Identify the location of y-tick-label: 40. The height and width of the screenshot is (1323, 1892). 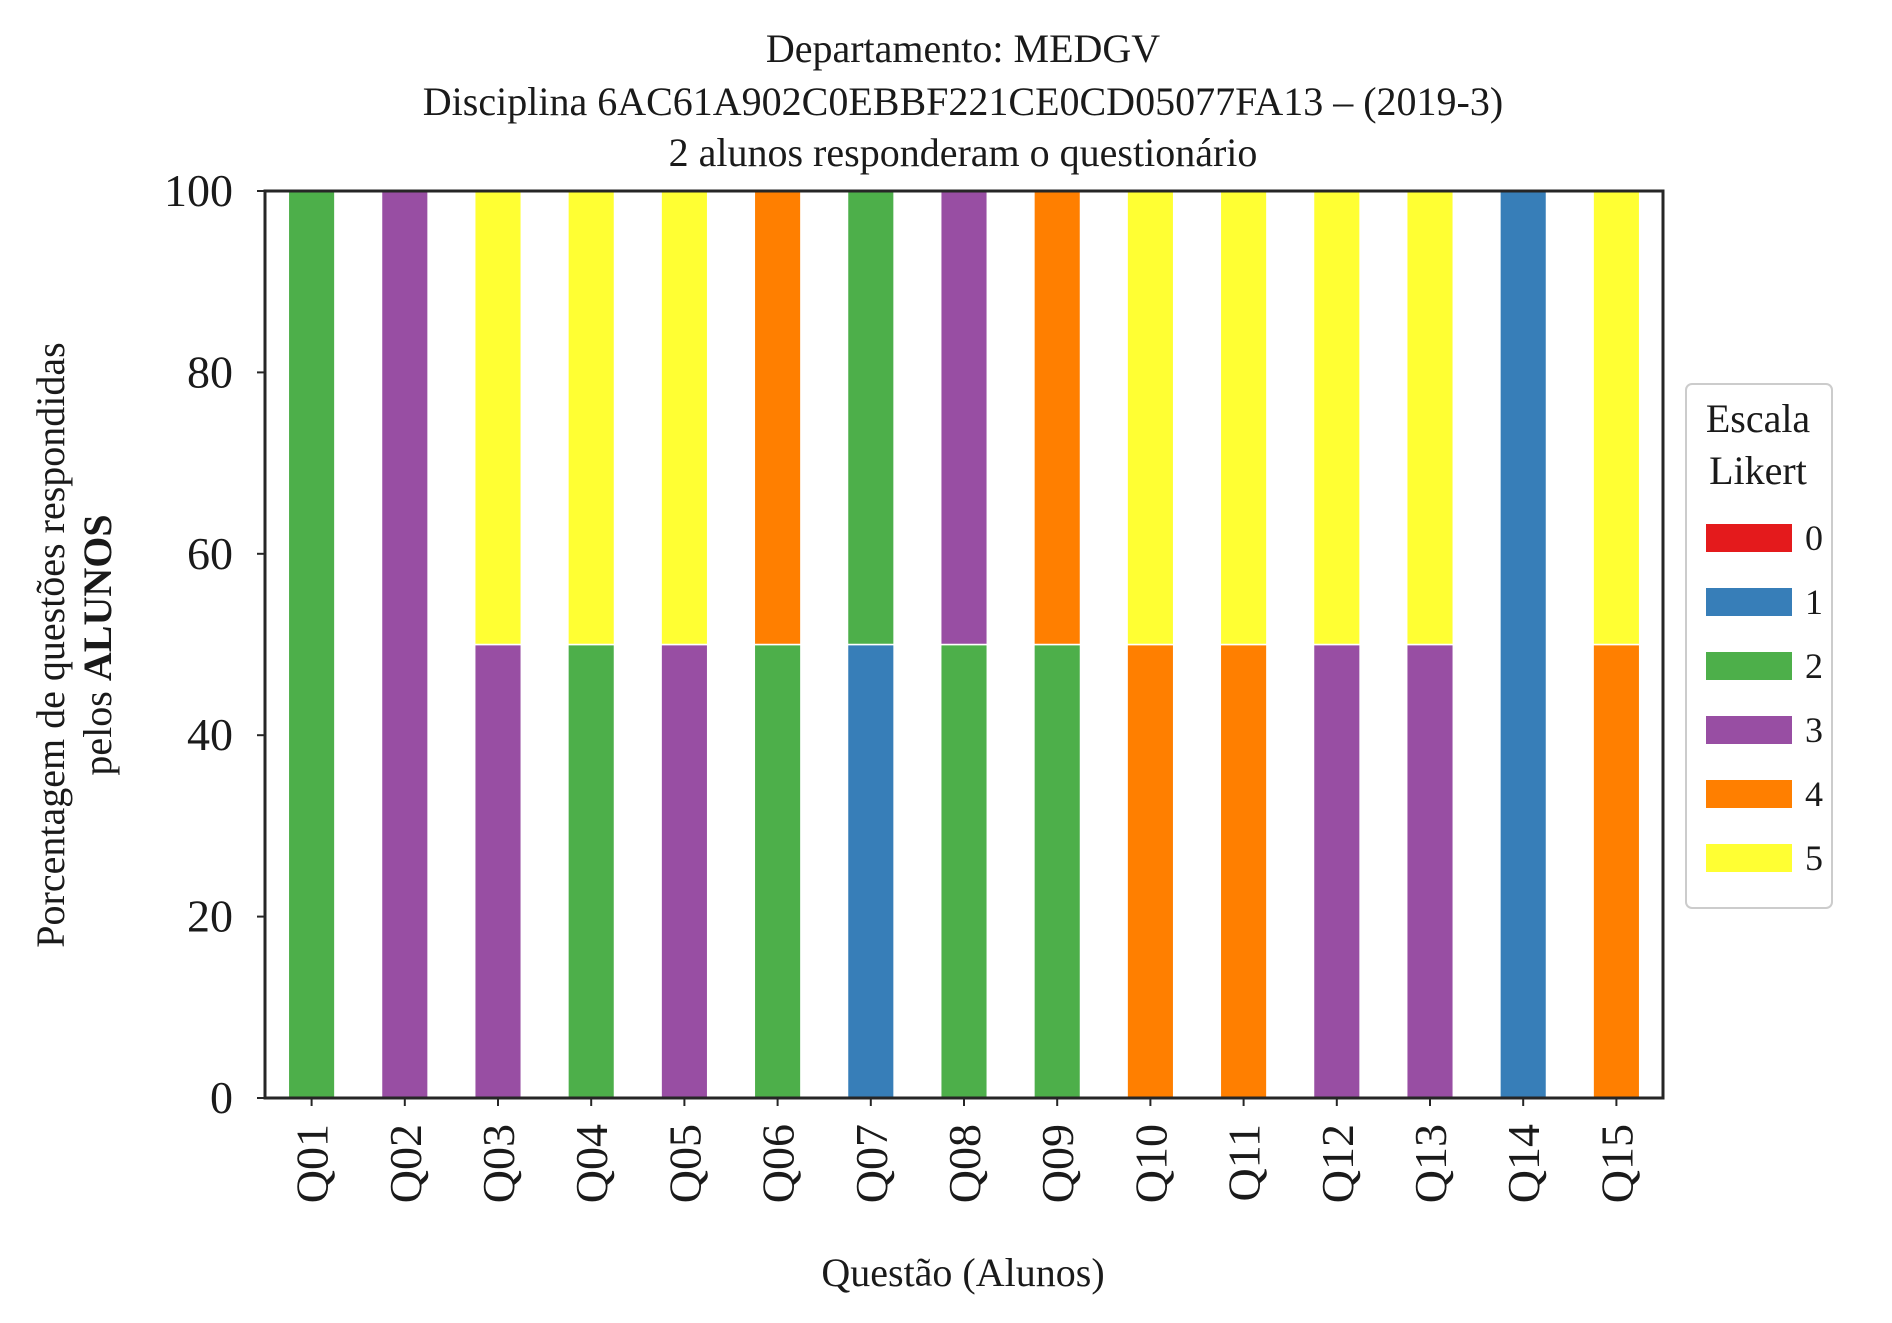
(210, 734).